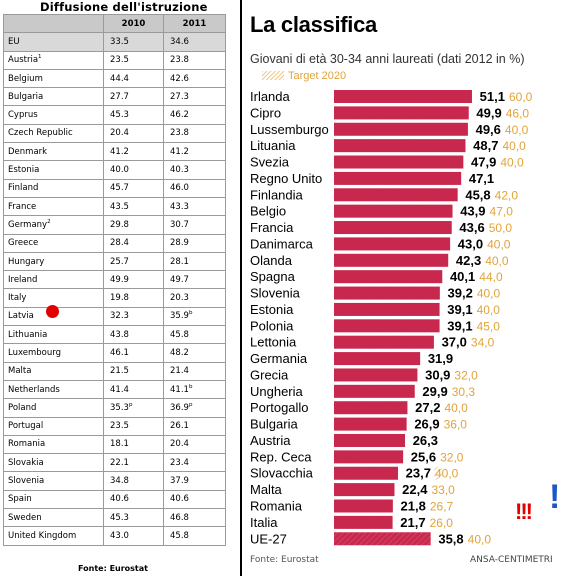 The height and width of the screenshot is (576, 573). I want to click on cell-2011-text: 42.6, so click(179, 78).